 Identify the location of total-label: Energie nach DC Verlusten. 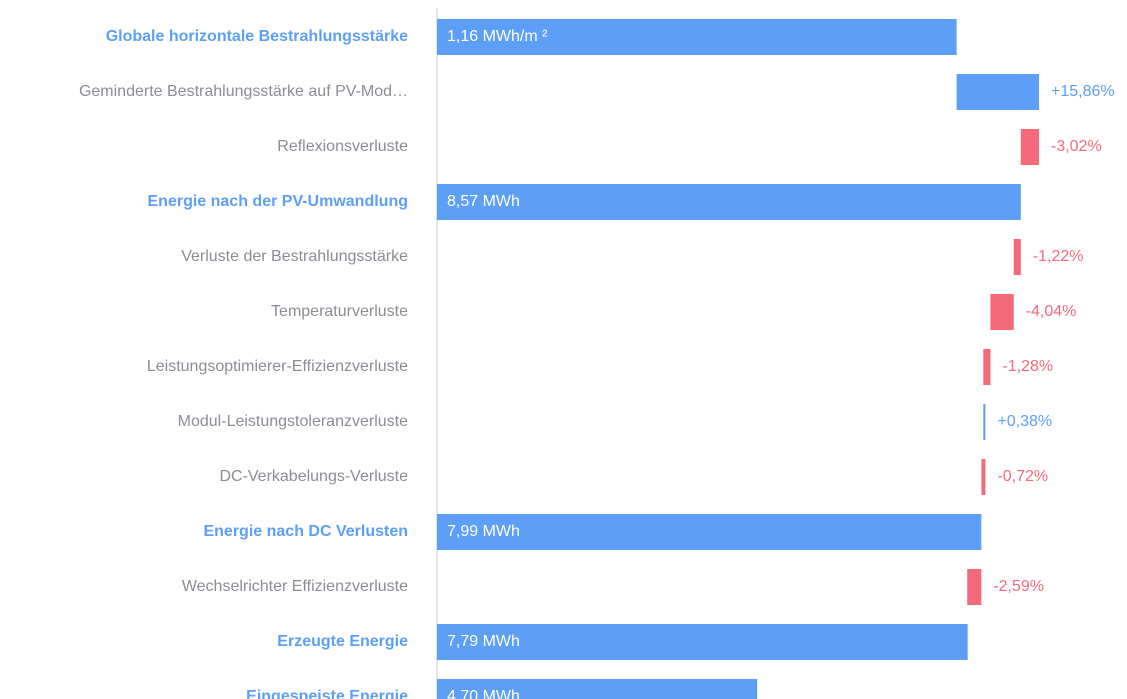
(305, 531).